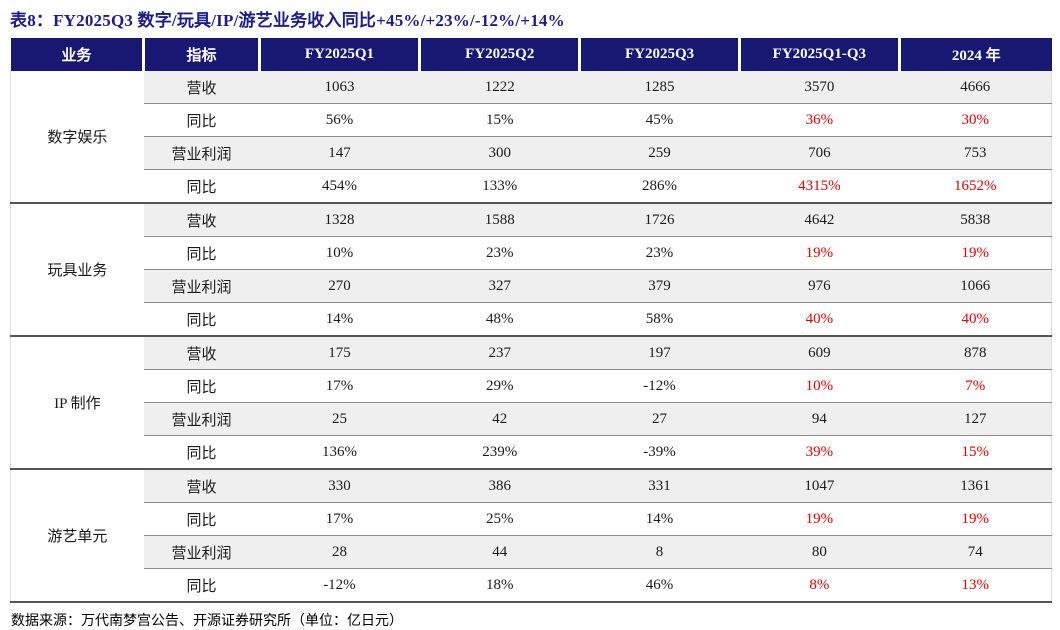  I want to click on value-cell: 4642, so click(819, 220).